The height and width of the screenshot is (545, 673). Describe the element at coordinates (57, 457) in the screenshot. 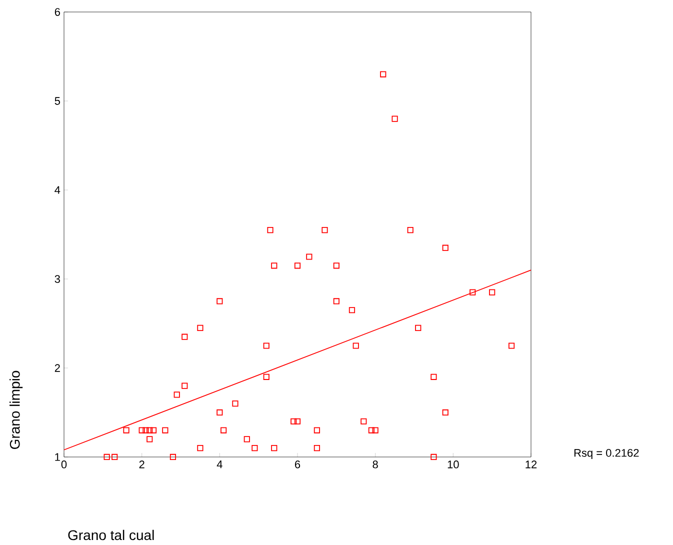

I see `y-tick-label: 1` at that location.